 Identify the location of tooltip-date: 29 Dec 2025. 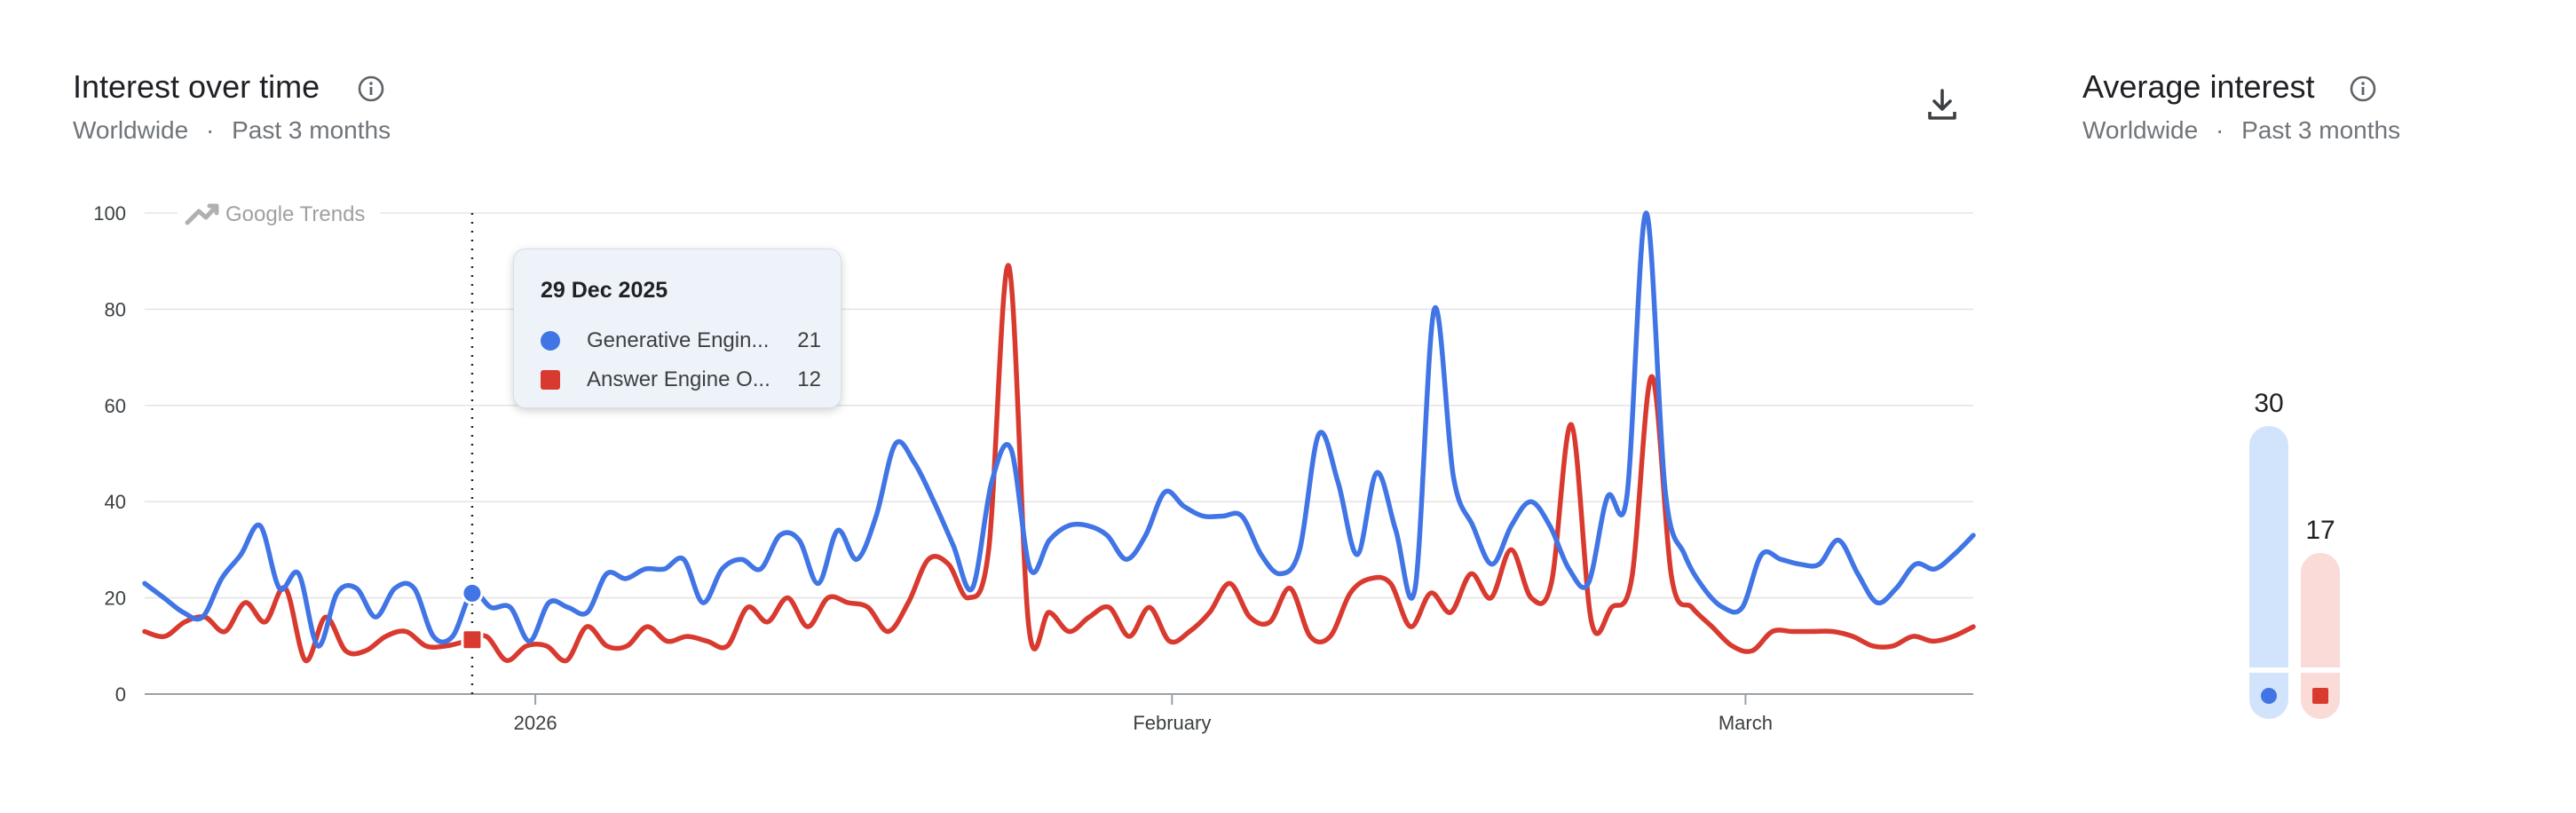
(604, 290).